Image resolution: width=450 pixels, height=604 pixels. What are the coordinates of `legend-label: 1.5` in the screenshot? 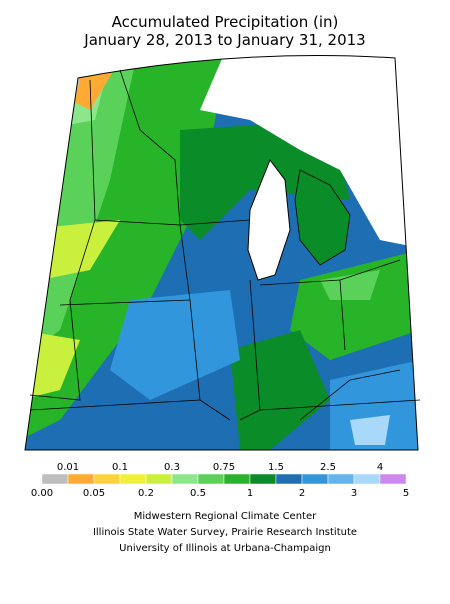 It's located at (276, 467).